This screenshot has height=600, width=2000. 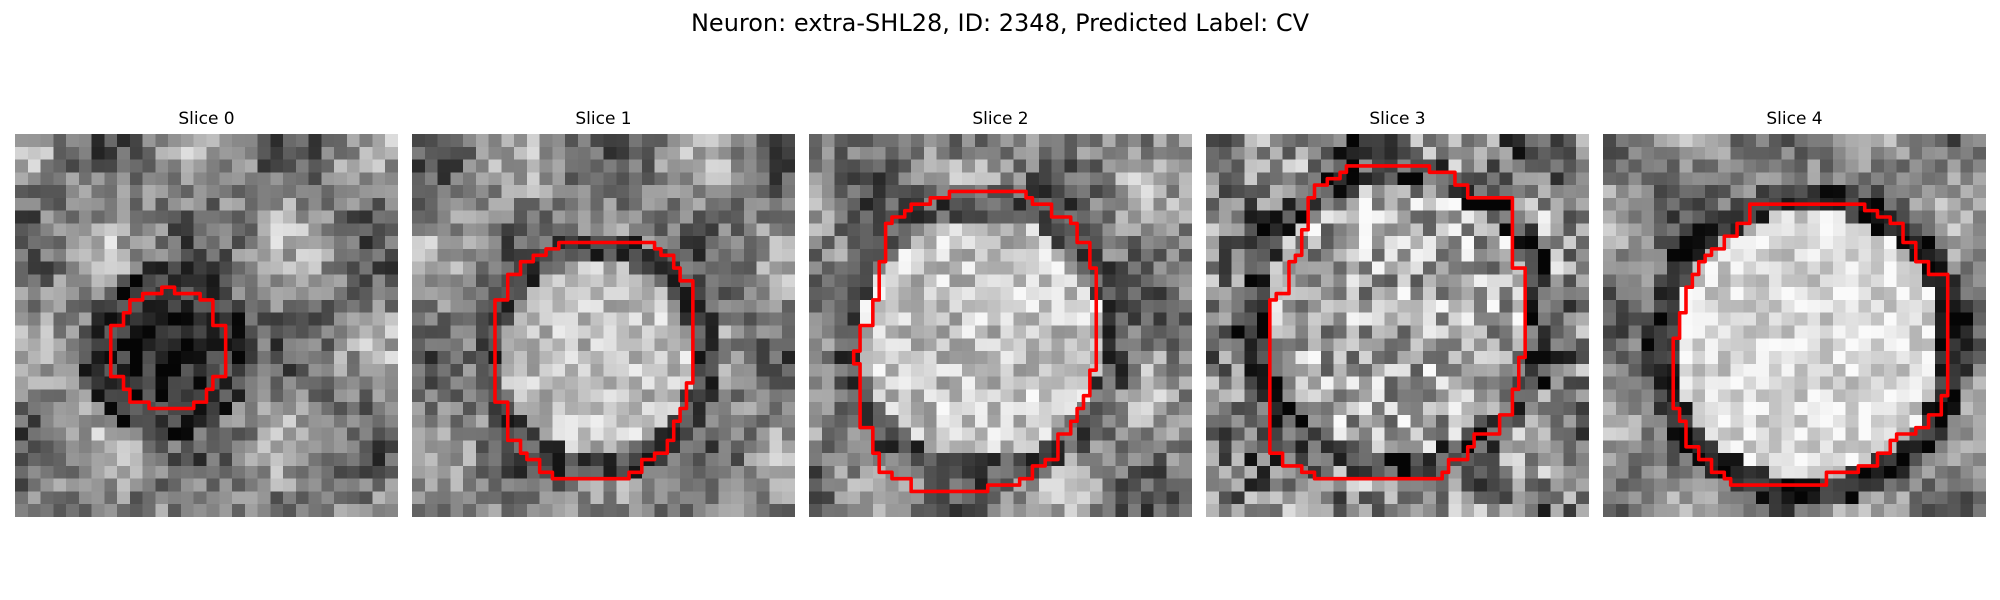 What do you see at coordinates (206, 119) in the screenshot?
I see `slice-title: Slice 0` at bounding box center [206, 119].